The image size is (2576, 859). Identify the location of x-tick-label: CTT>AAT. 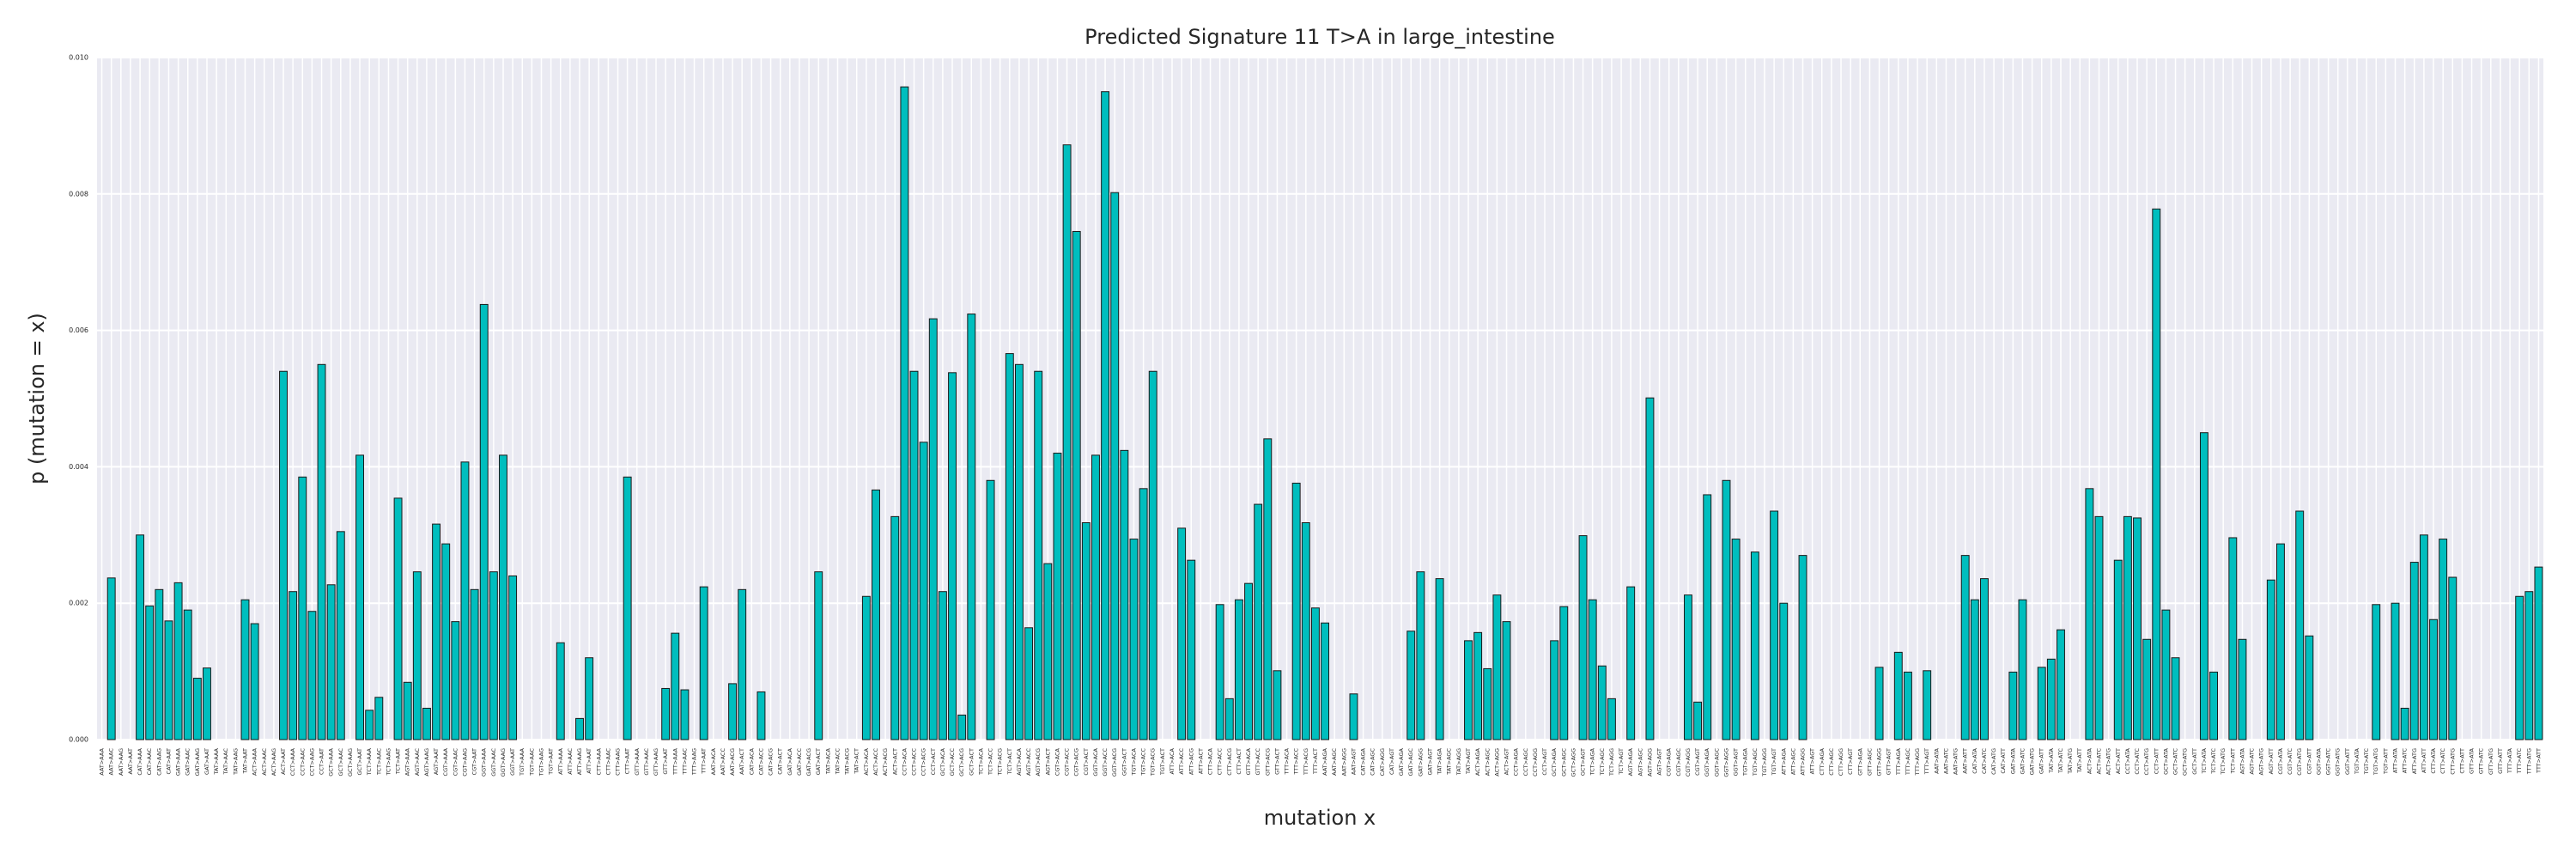
(627, 761).